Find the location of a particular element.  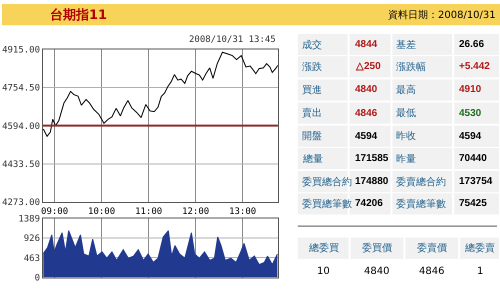

text: 10 is located at coordinates (323, 271).